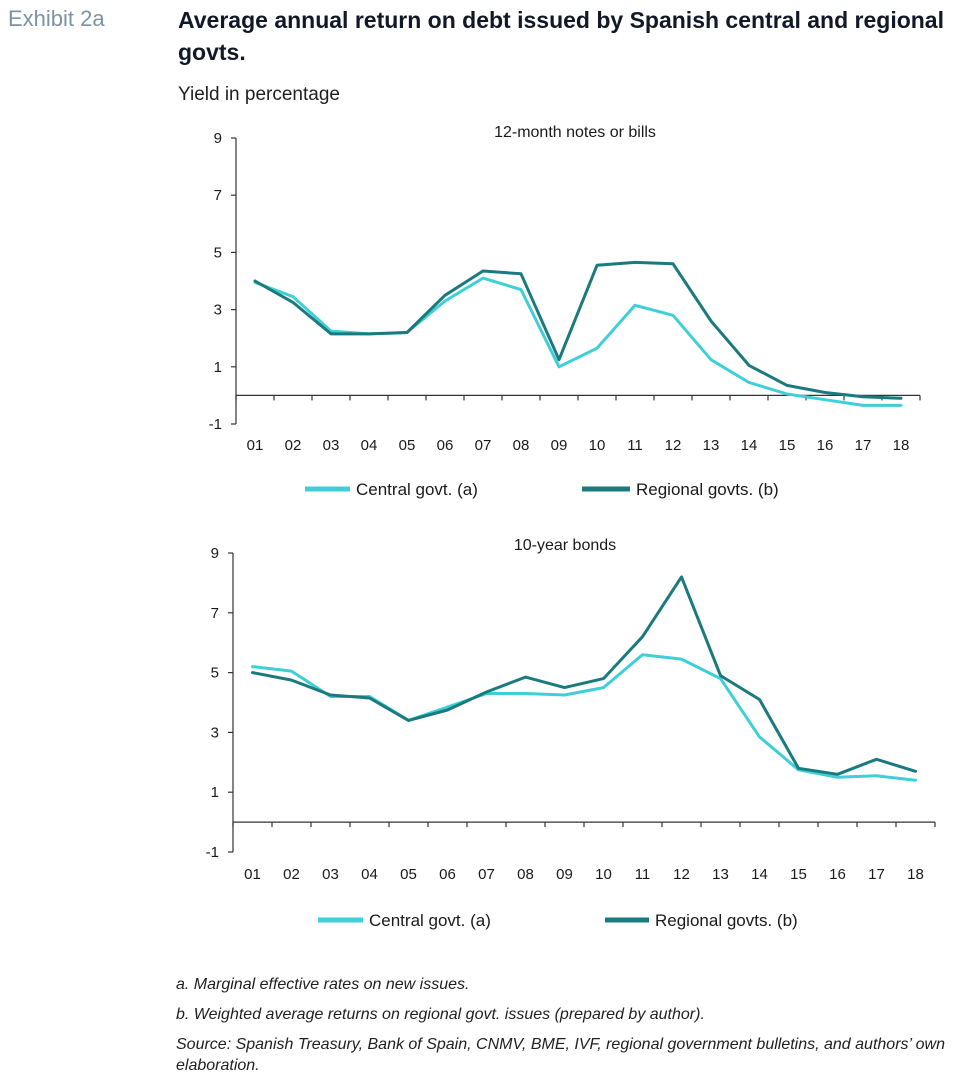  Describe the element at coordinates (575, 132) in the screenshot. I see `chart-title: 12-month notes or bills` at that location.